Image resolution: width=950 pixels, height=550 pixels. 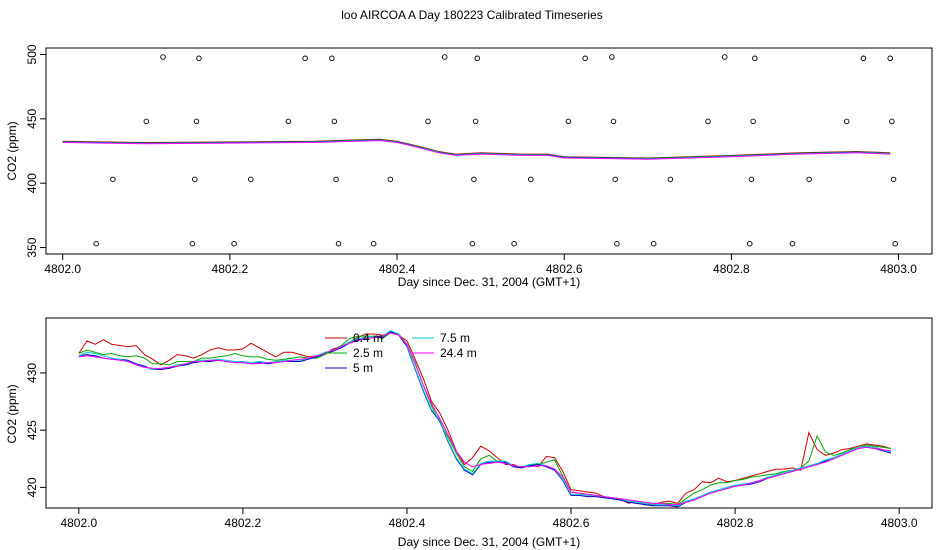 I want to click on top-series-line, so click(x=476, y=150).